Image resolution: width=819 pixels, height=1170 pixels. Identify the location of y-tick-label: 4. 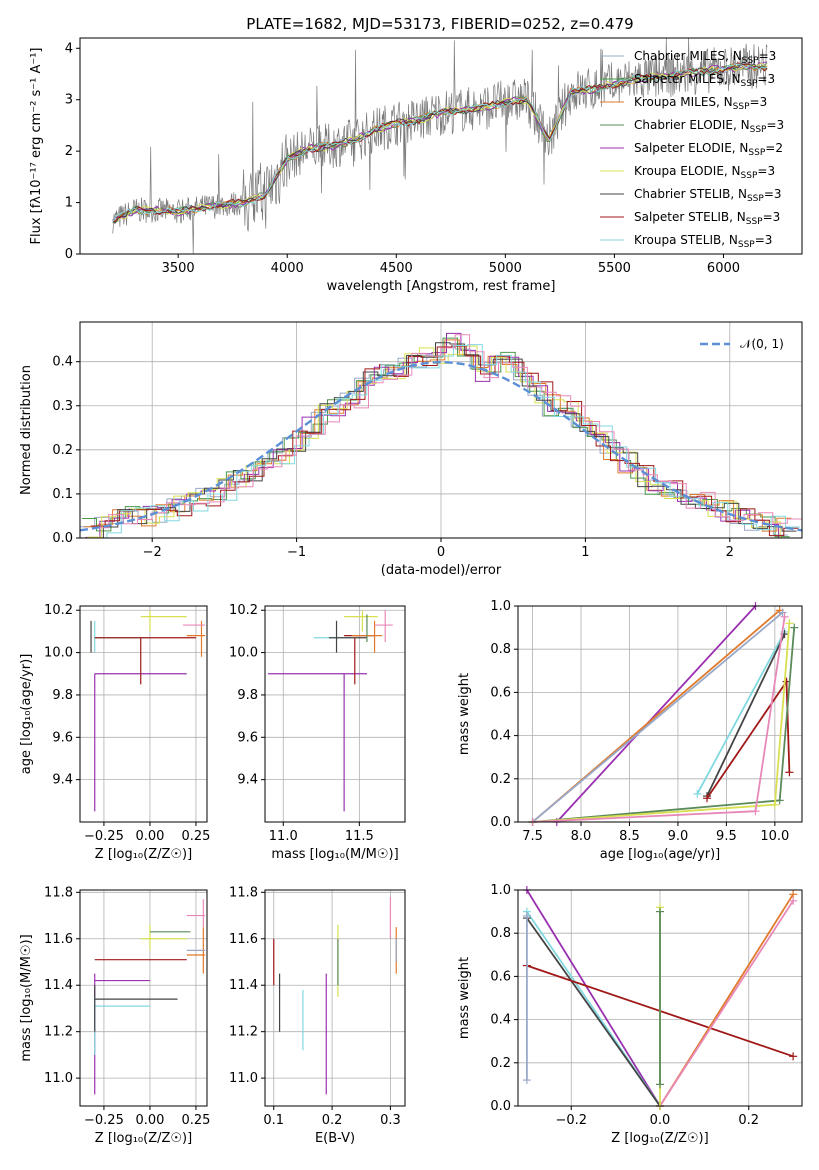
(69, 48).